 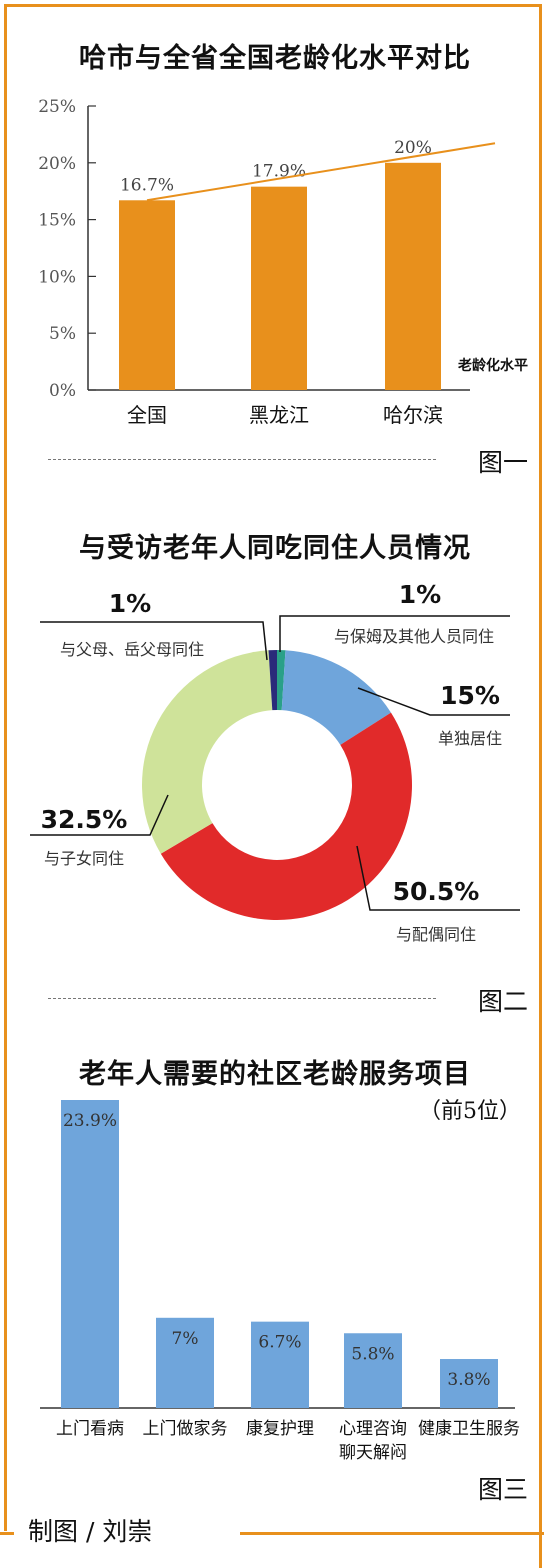 I want to click on y-tick-label: 15%, so click(x=57, y=221).